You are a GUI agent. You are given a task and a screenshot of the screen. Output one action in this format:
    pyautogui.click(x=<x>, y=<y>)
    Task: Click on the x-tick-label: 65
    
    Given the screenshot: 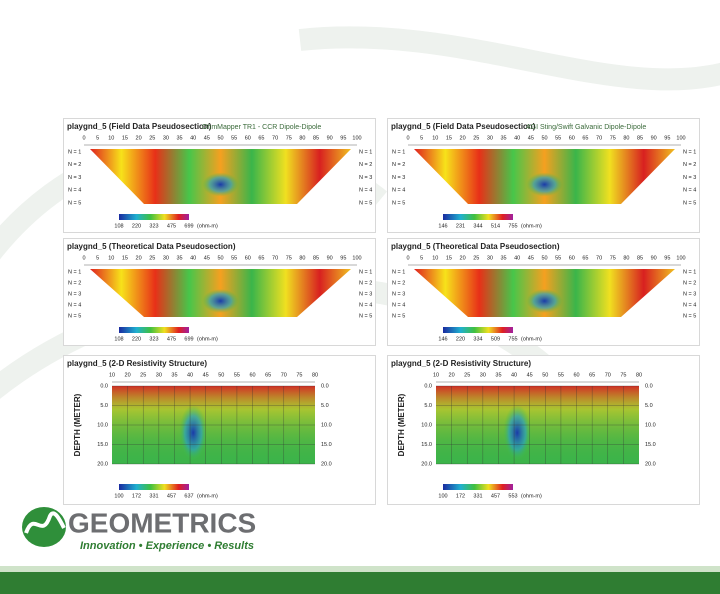 What is the action you would take?
    pyautogui.click(x=261, y=258)
    